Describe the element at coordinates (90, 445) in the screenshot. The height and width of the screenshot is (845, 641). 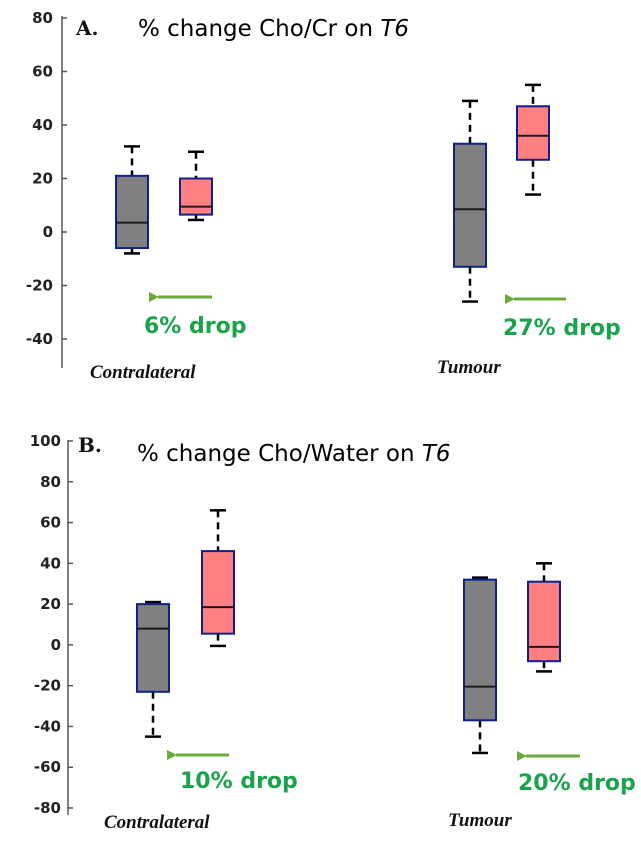
I see `panel-b-label: B.` at that location.